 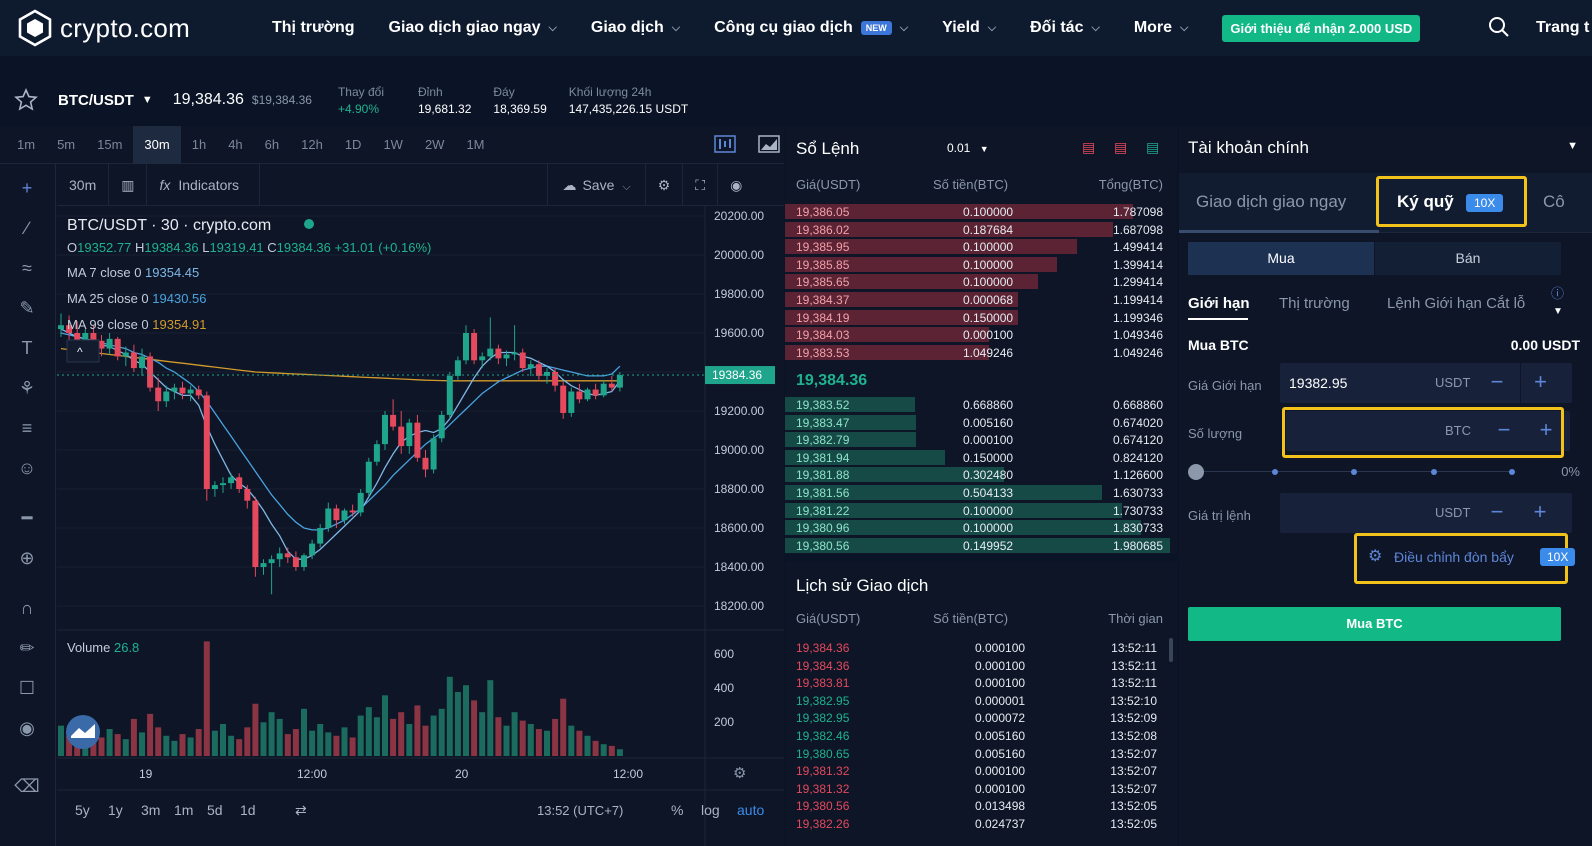 I want to click on timeframe-1D: 1D, so click(x=353, y=144).